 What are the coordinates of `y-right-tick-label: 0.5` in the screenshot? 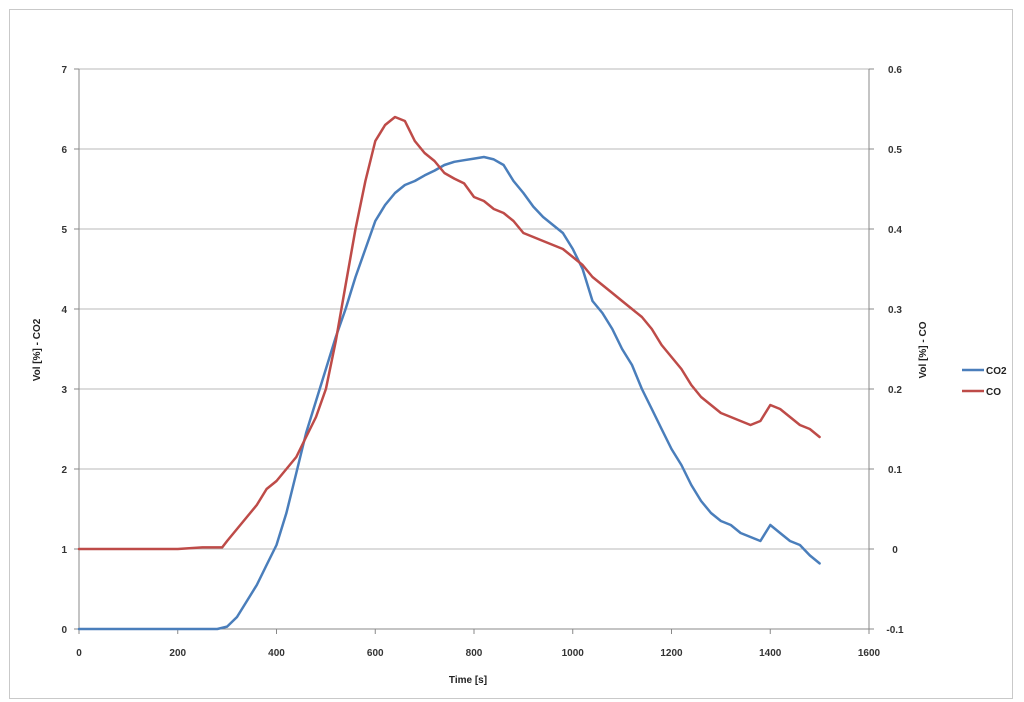 It's located at (895, 150).